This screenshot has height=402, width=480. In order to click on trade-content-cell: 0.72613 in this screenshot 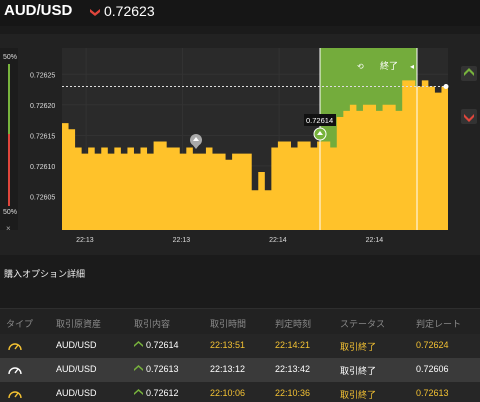, I will do `click(156, 369)`.